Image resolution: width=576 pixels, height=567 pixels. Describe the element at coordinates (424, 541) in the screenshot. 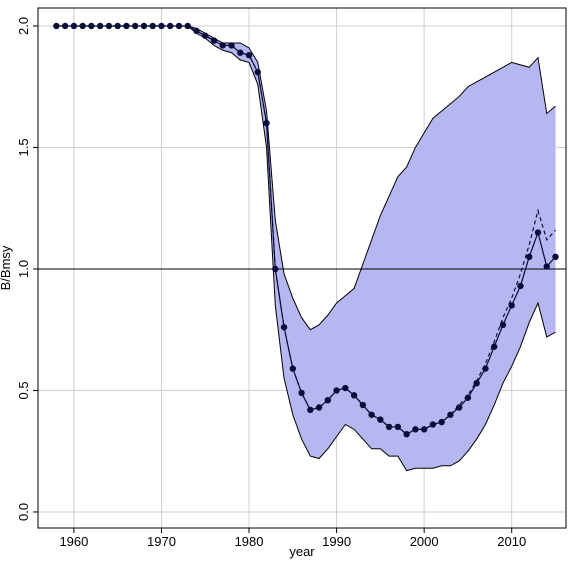

I see `x-tick-label: 2000` at that location.